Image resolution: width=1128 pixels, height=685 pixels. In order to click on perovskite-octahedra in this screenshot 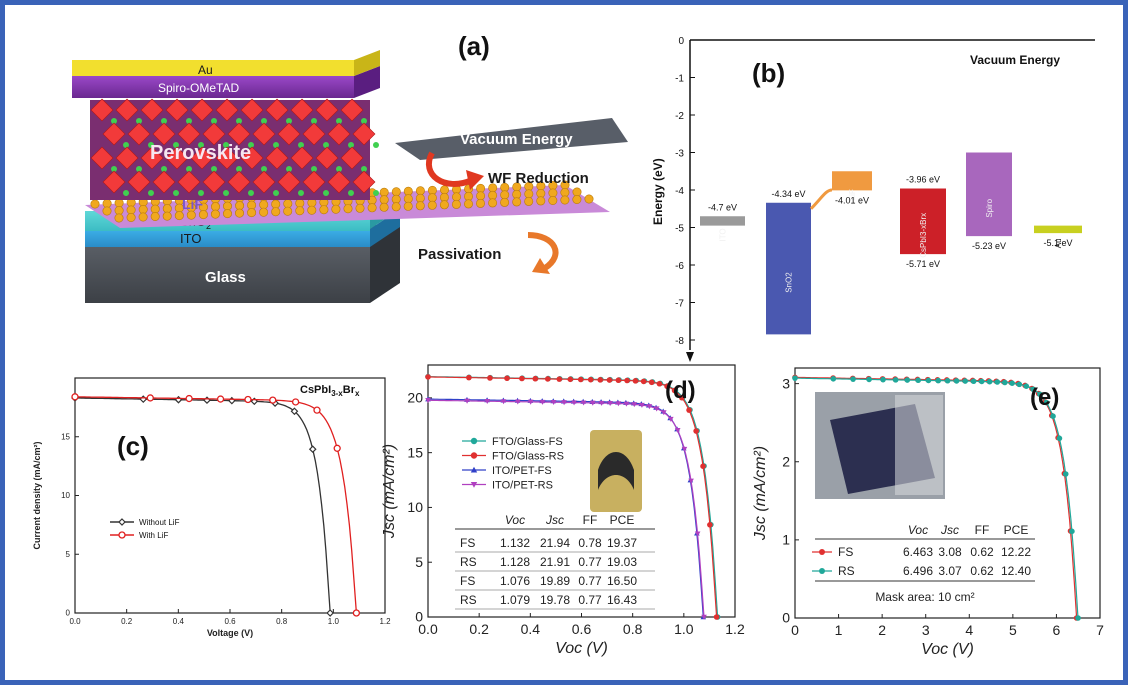, I will do `click(234, 147)`.